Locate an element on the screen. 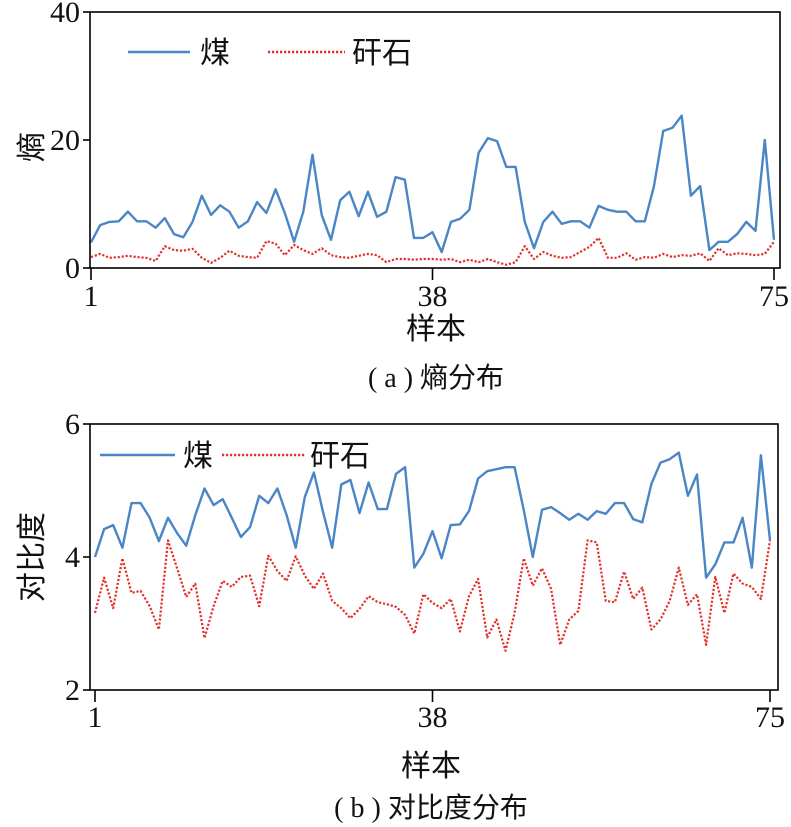  y-tick-label: 2 is located at coordinates (72, 690).